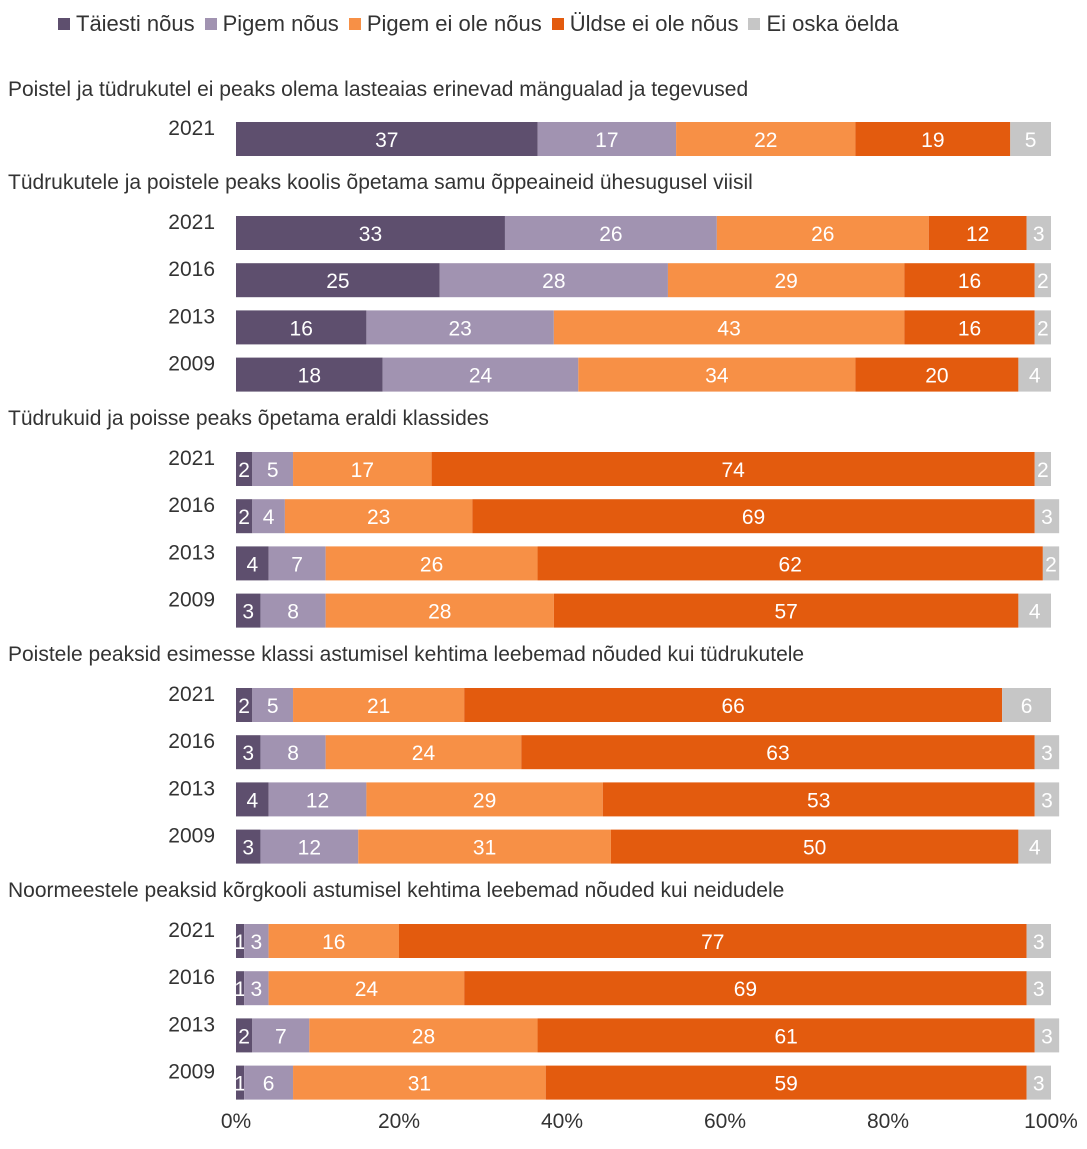 The width and height of the screenshot is (1087, 1149). Describe the element at coordinates (777, 753) in the screenshot. I see `data-label: 63` at that location.